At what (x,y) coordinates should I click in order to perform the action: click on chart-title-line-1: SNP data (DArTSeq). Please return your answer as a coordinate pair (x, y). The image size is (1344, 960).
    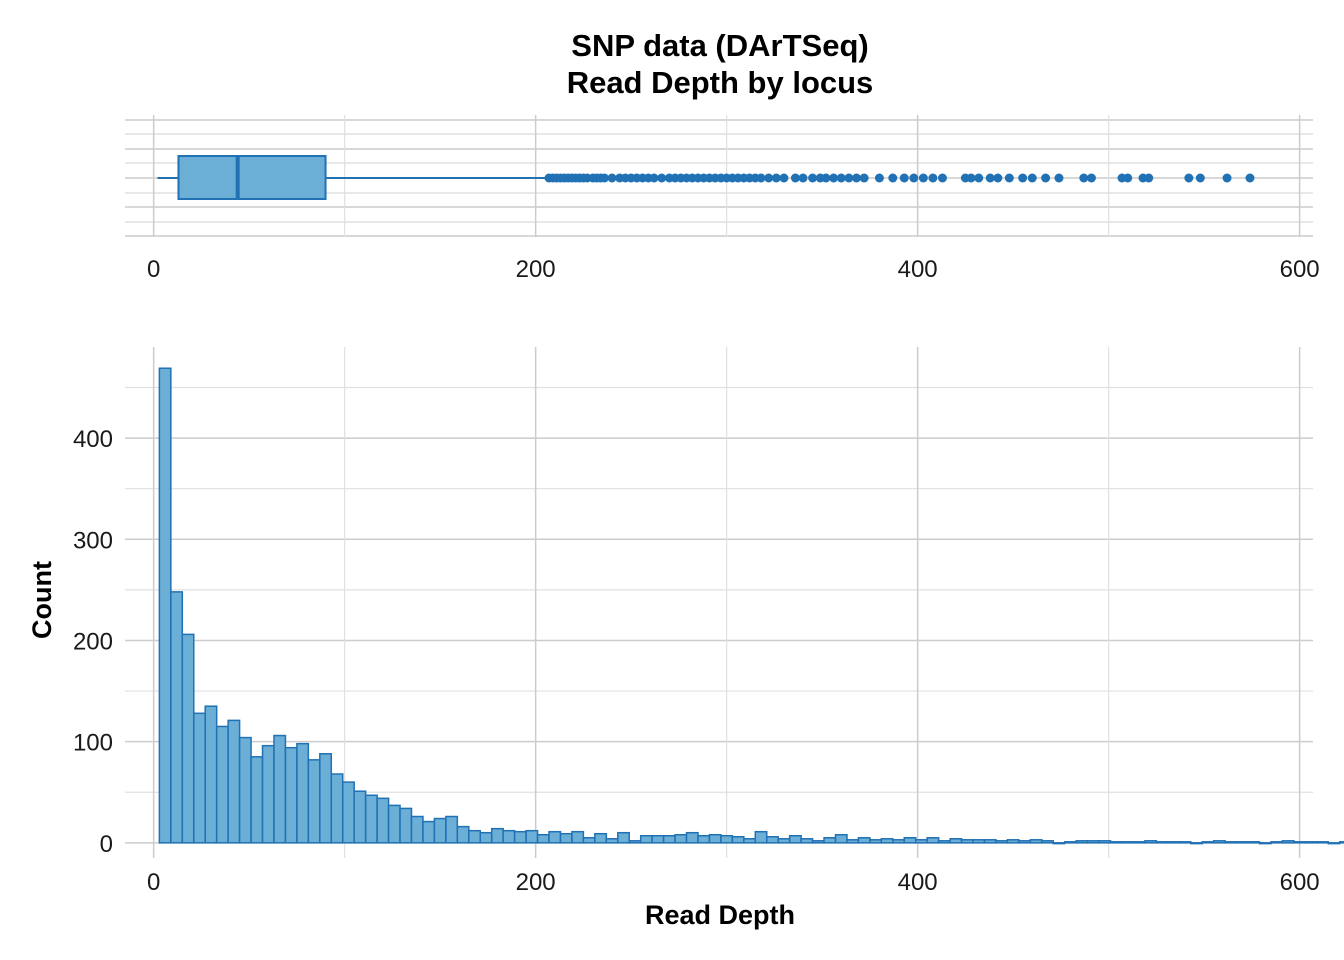
    Looking at the image, I should click on (719, 45).